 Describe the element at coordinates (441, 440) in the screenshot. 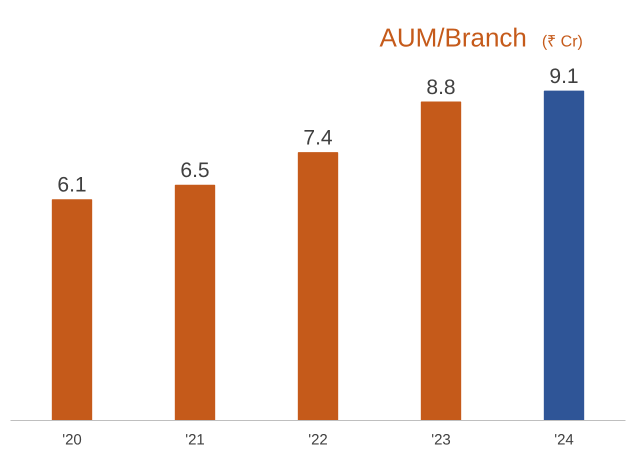

I see `x-tick-label: '23` at that location.